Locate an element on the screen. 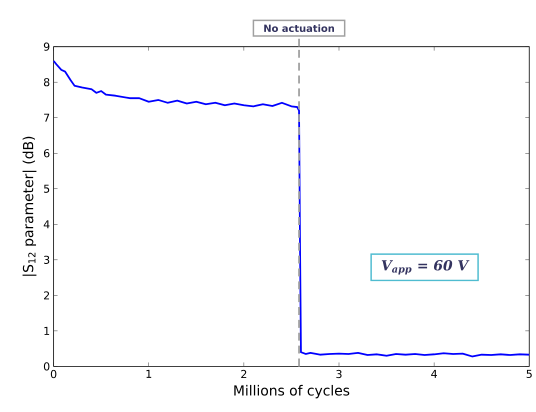 The image size is (536, 412). x-tick-label: 2 is located at coordinates (243, 374).